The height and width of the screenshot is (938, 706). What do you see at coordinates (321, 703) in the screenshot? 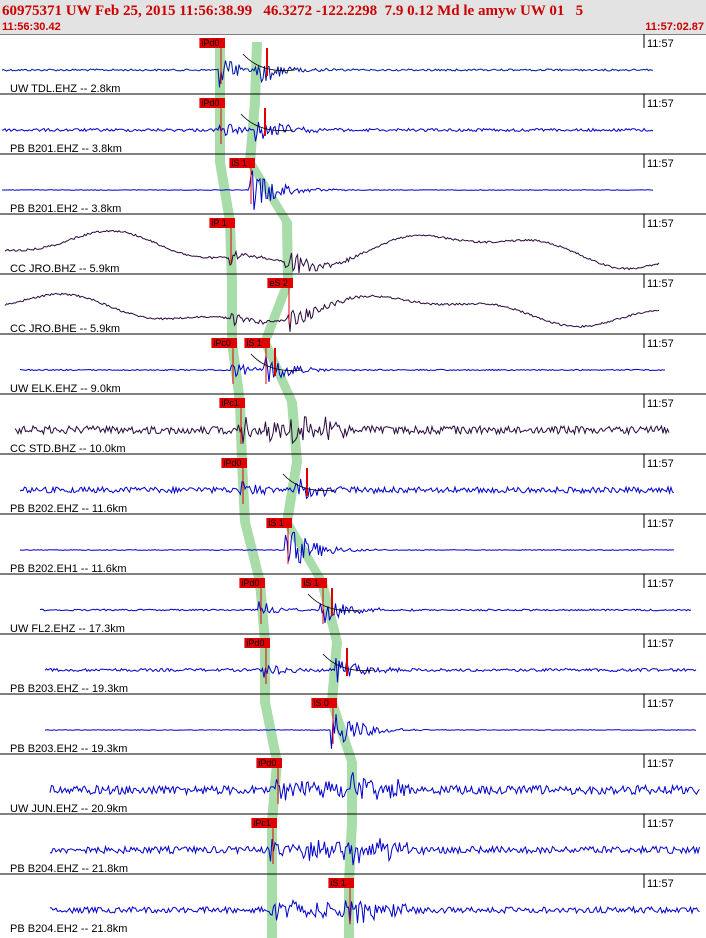
I see `s-pick-label: iS 0` at bounding box center [321, 703].